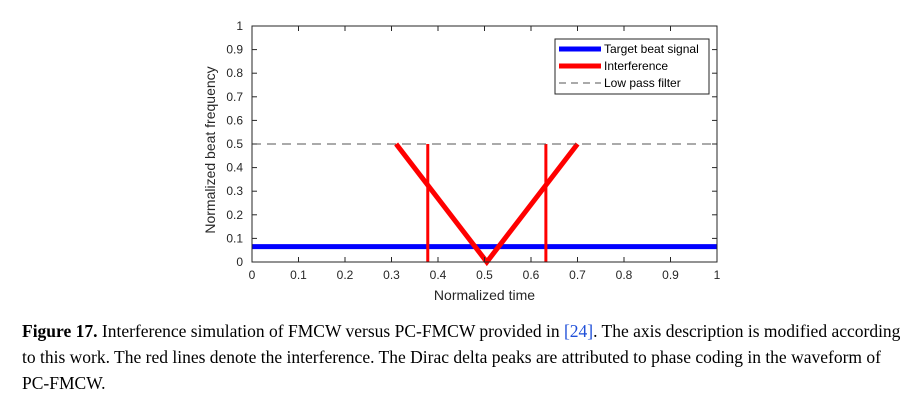 Image resolution: width=919 pixels, height=402 pixels. What do you see at coordinates (234, 168) in the screenshot?
I see `y-tick-label: 0.4` at bounding box center [234, 168].